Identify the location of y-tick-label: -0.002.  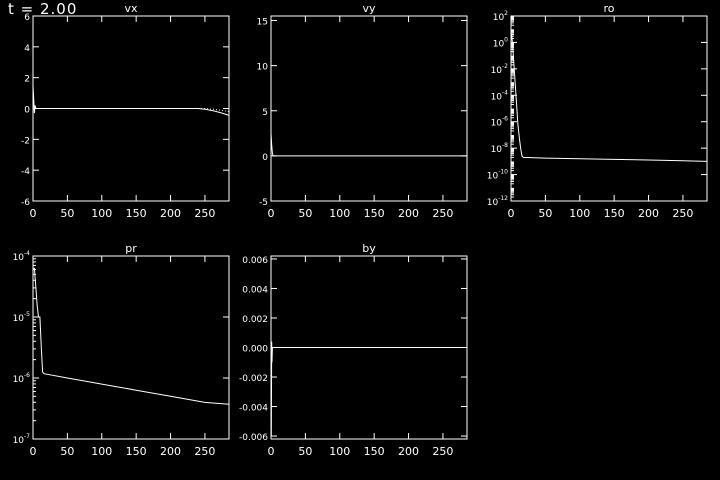
(253, 379).